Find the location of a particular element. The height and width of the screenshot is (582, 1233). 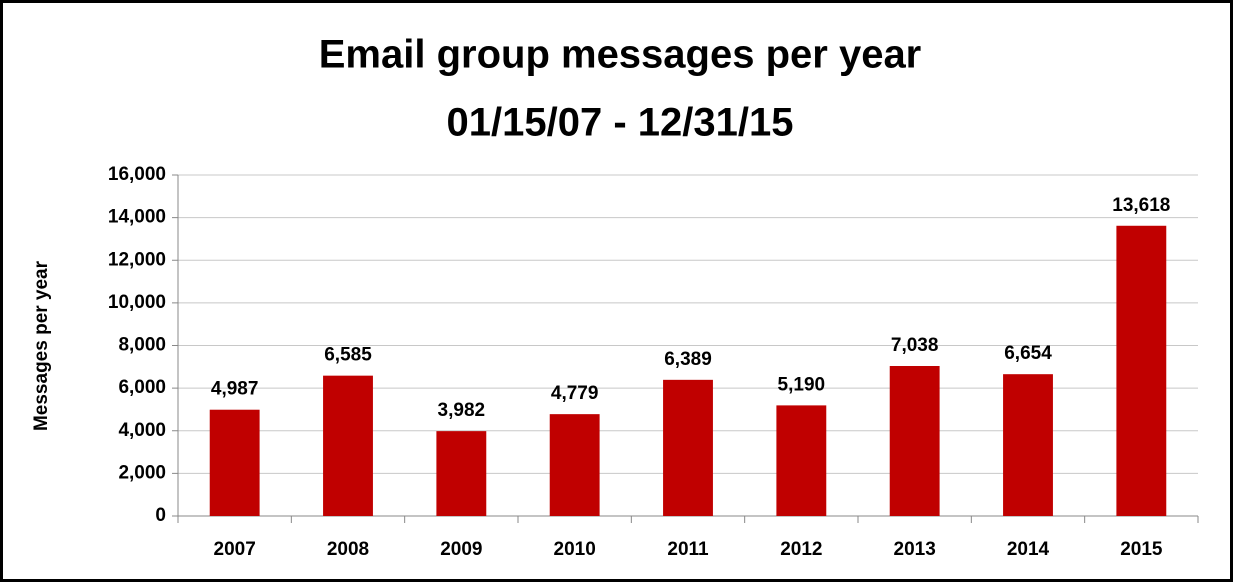

data-label: 5,190 is located at coordinates (802, 384).